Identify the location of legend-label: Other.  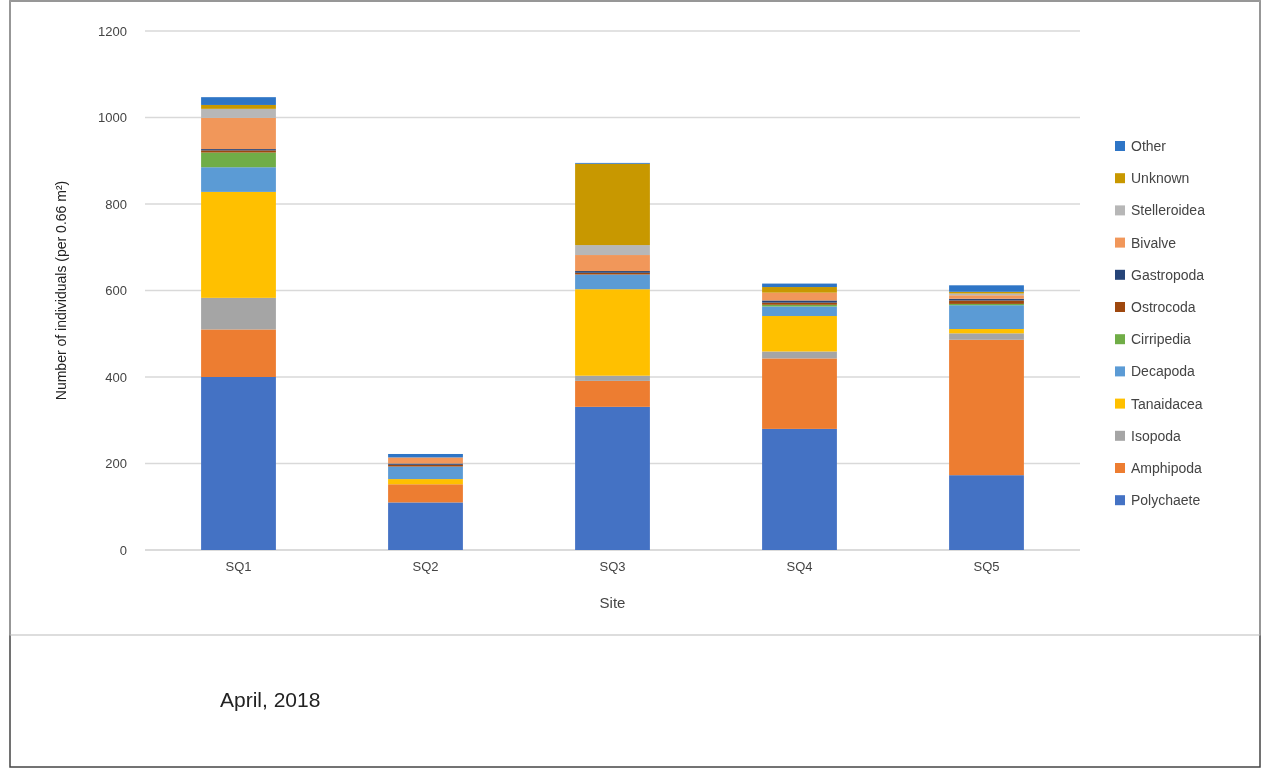
(1149, 146).